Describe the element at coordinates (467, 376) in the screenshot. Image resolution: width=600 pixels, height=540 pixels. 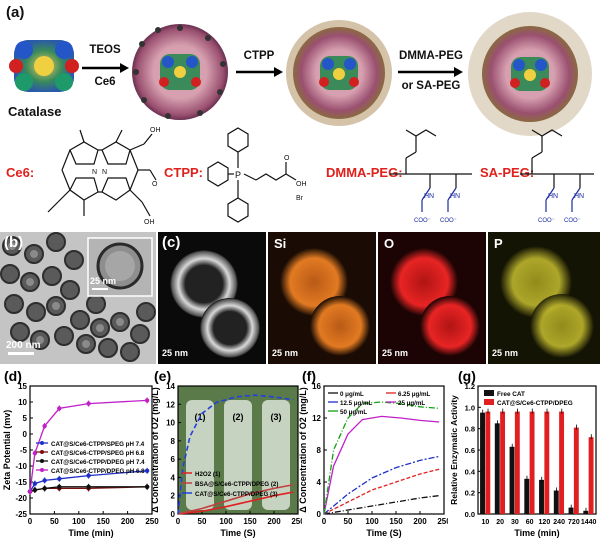
I see `panel-label: (g)` at that location.